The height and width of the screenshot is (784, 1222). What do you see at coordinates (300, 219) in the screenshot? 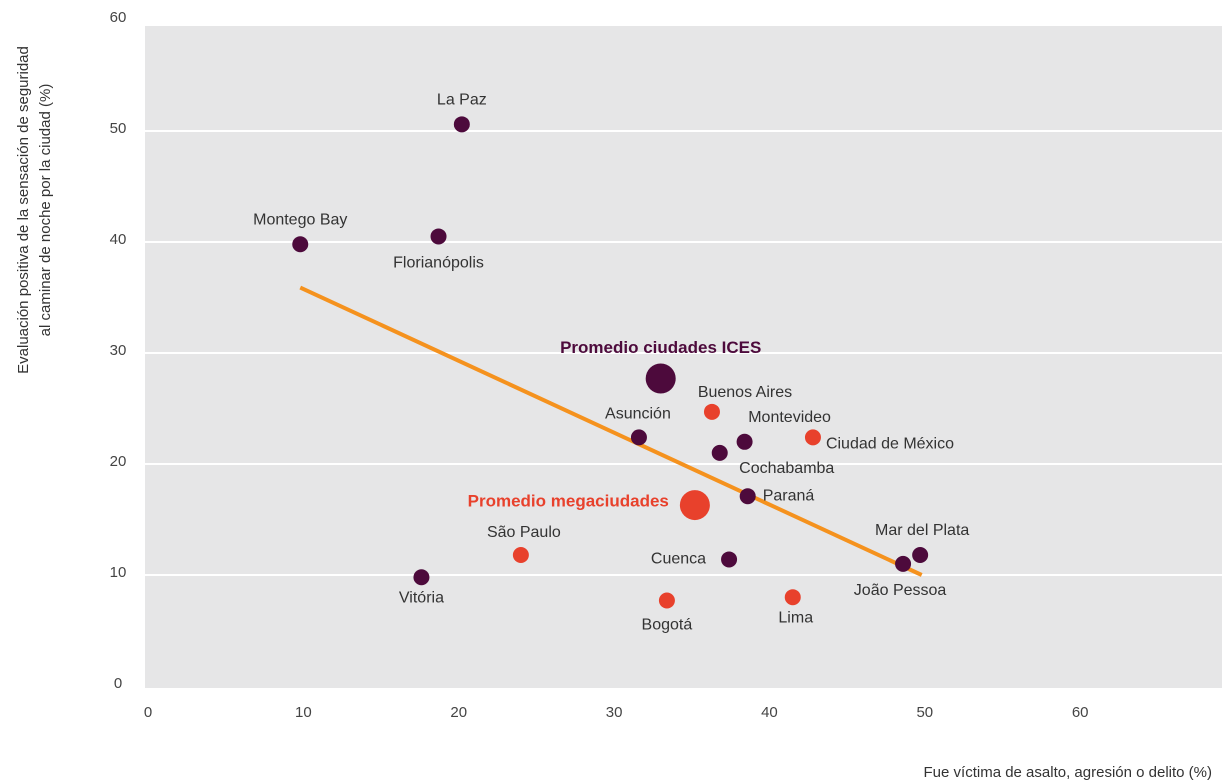
I see `point-label: Montego Bay` at bounding box center [300, 219].